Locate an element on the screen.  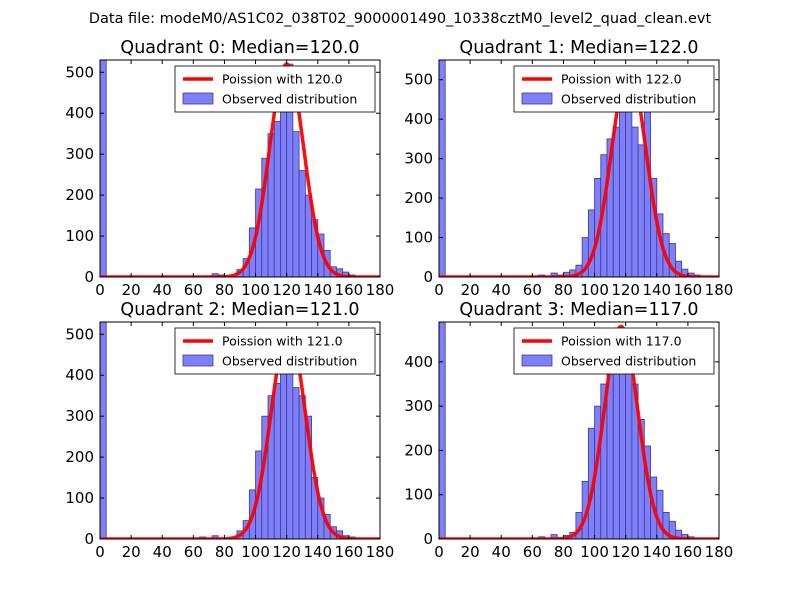
quadrant-0-legend: Poission with 120.0 Observed distribution is located at coordinates (275, 89).